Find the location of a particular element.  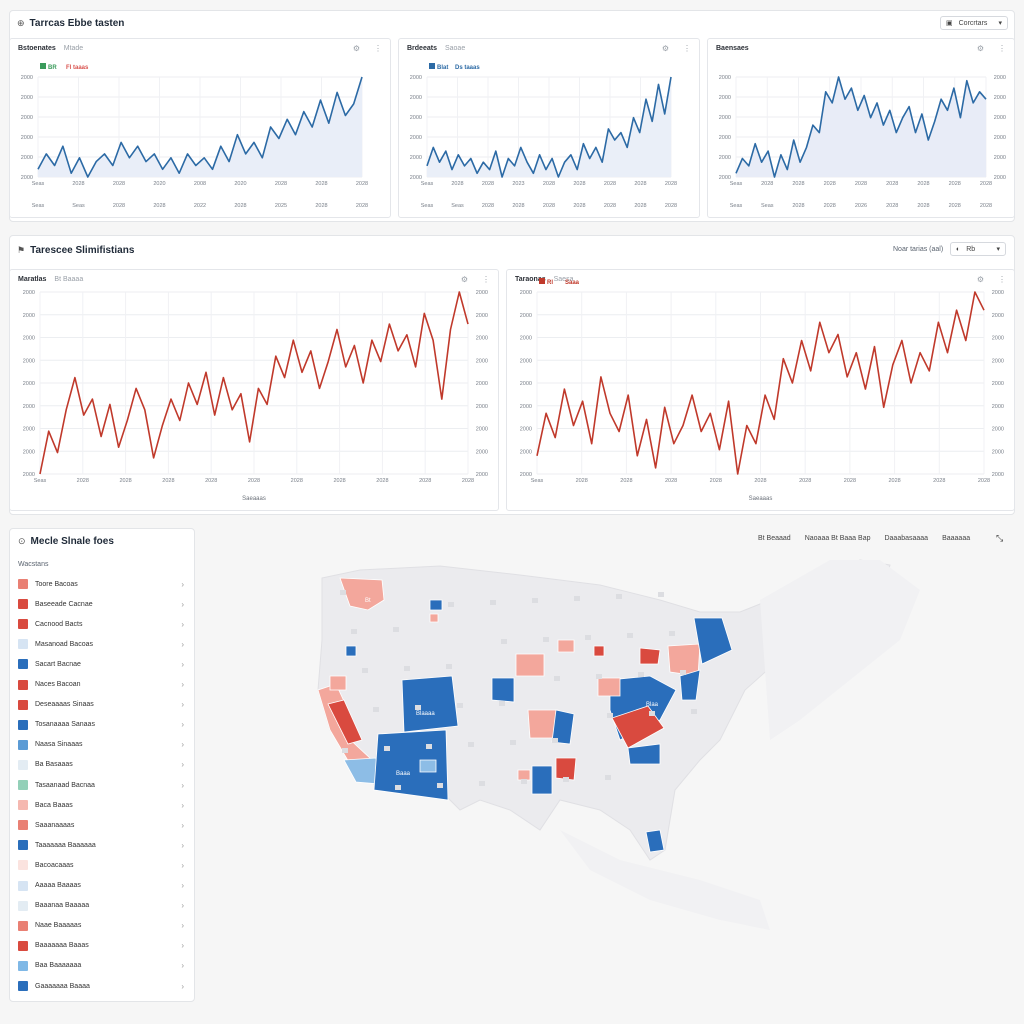

card-header: Bstoenates Mtade is located at coordinates (50, 48).